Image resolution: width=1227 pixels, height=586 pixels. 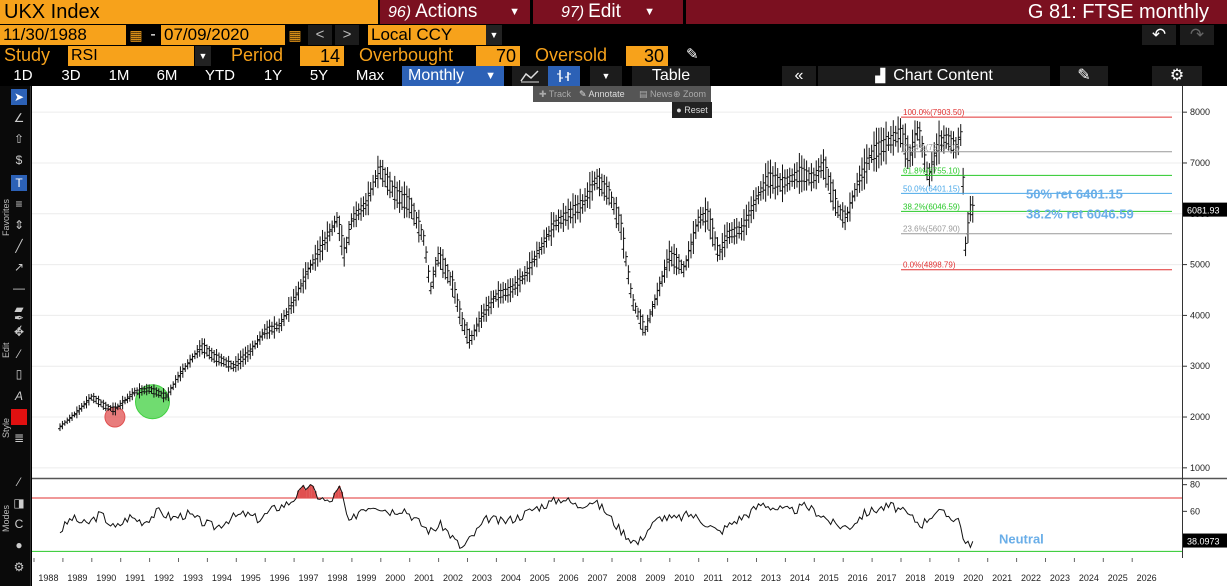 What do you see at coordinates (446, 11) in the screenshot?
I see `actions-menu-label: Actions` at bounding box center [446, 11].